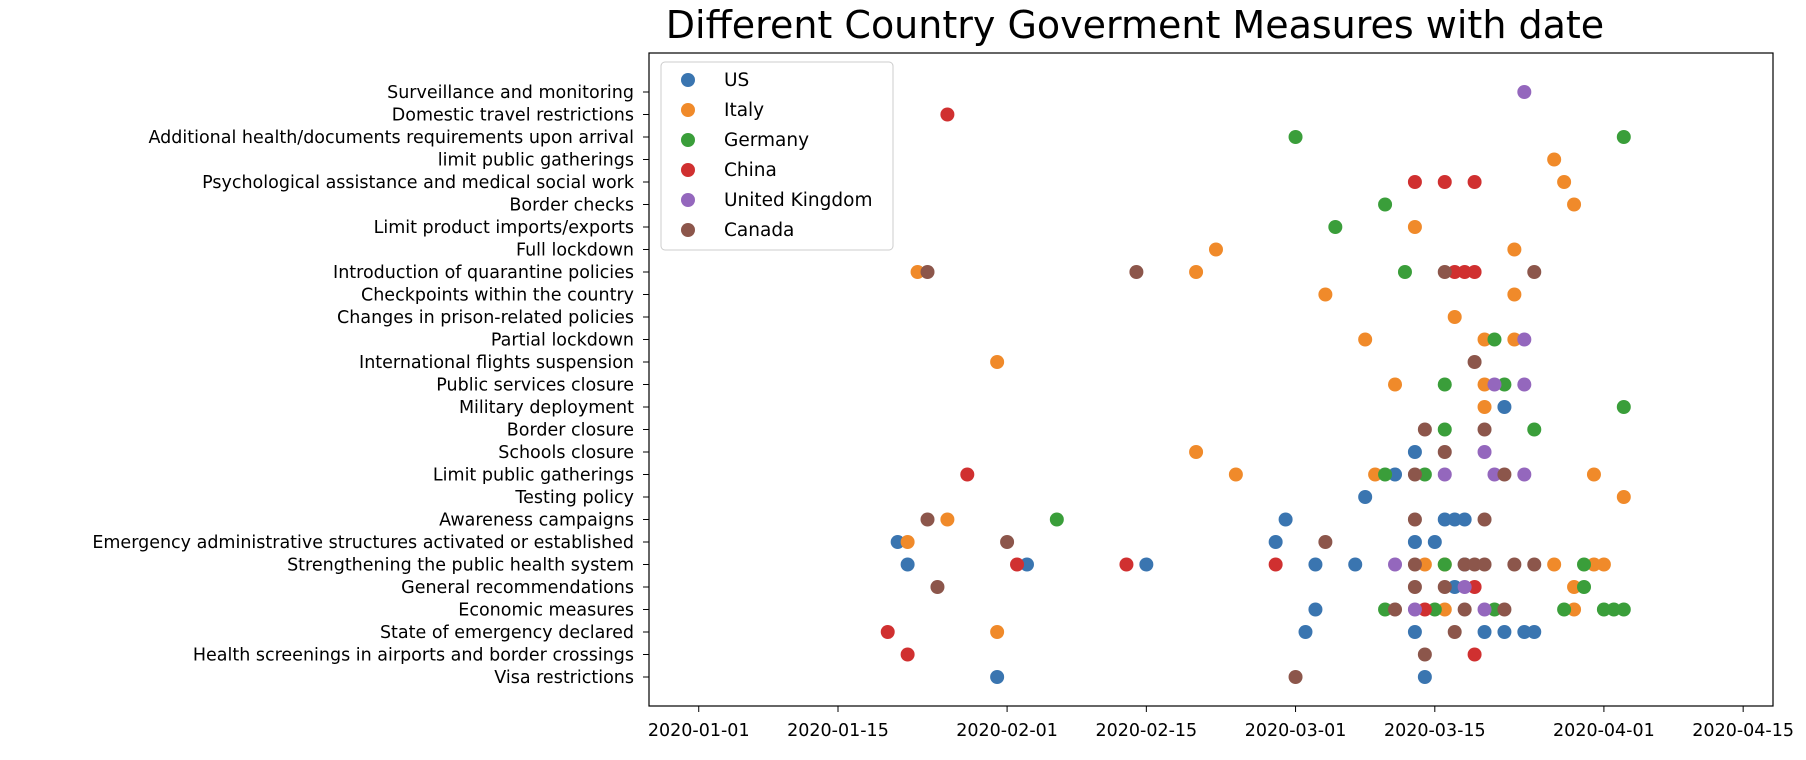 This screenshot has width=1806, height=760. I want to click on x-tick-label: 2020-02-15, so click(1146, 731).